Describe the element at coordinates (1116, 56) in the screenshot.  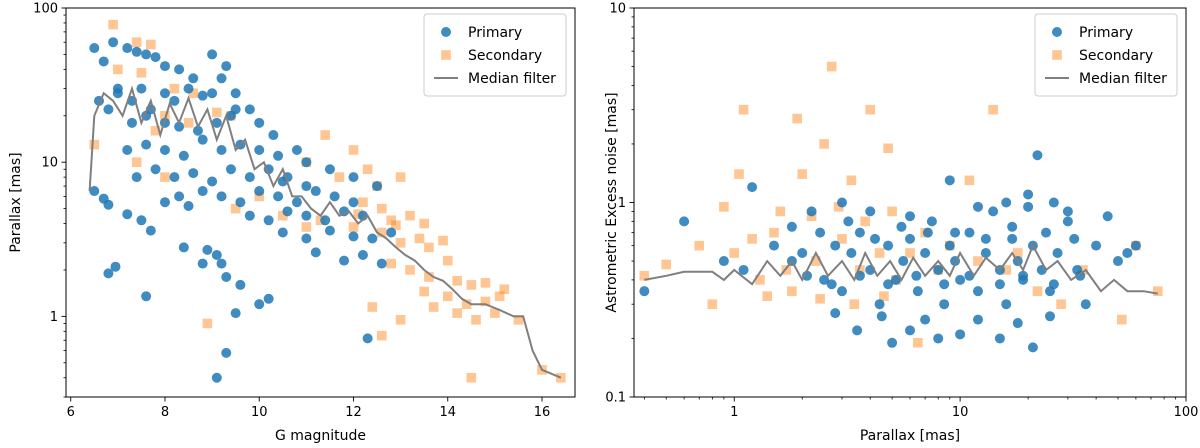
I see `legend-label-secondary: Secondary` at that location.